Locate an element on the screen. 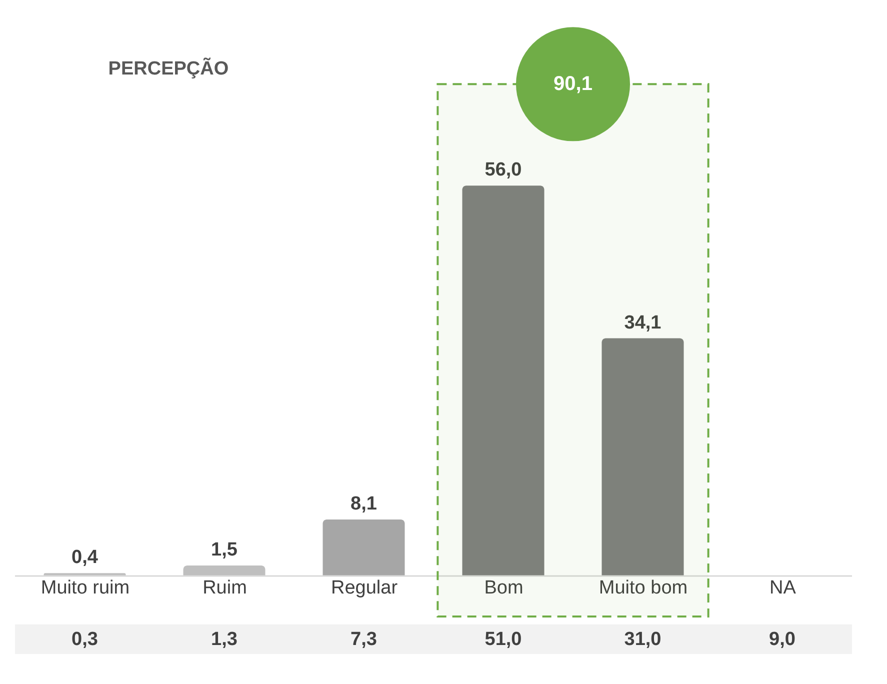 Image resolution: width=887 pixels, height=684 pixels. text: 1,3 is located at coordinates (224, 639).